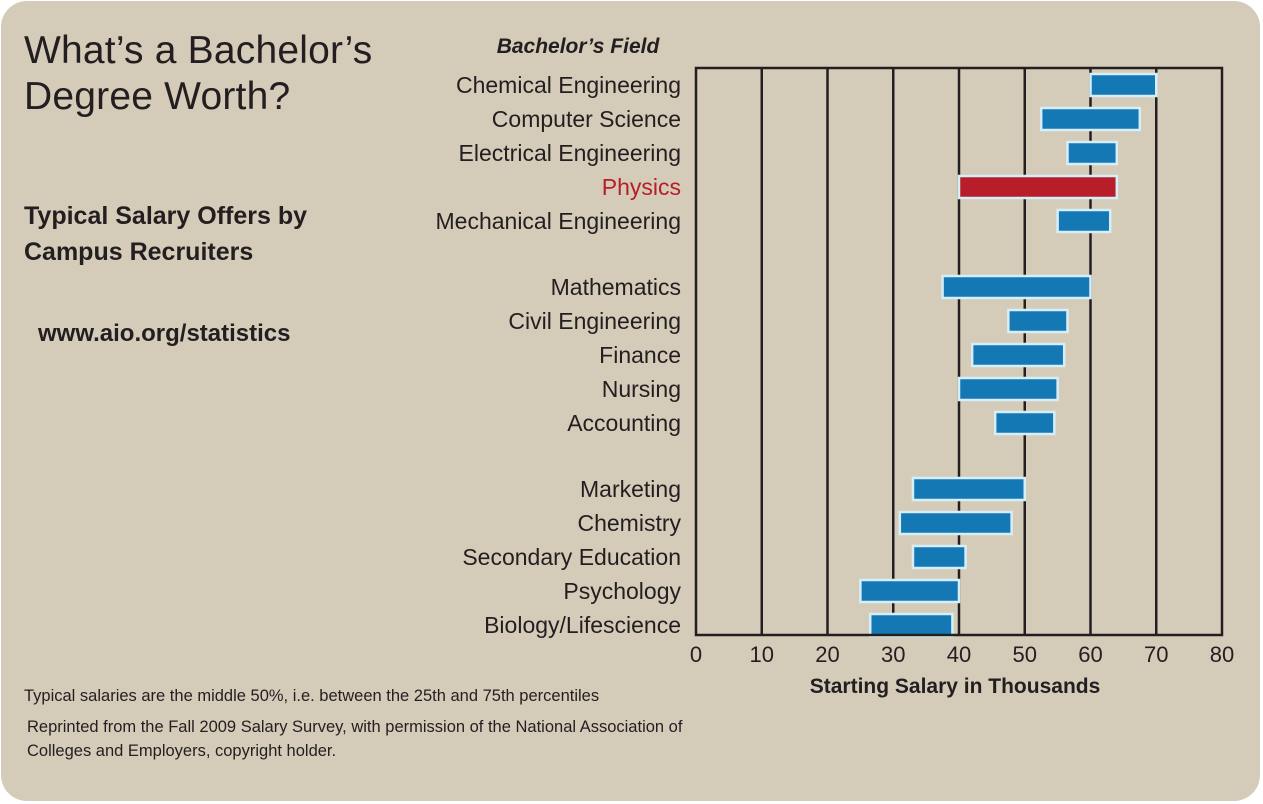 Image resolution: width=1263 pixels, height=804 pixels. Describe the element at coordinates (568, 85) in the screenshot. I see `category-label: Chemical Engineering` at that location.